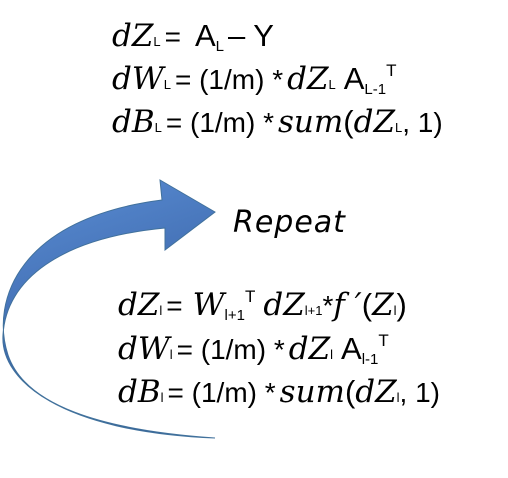  I want to click on output-db-equation: dBL = (1/m) * sum(dZL, 1), so click(277, 122).